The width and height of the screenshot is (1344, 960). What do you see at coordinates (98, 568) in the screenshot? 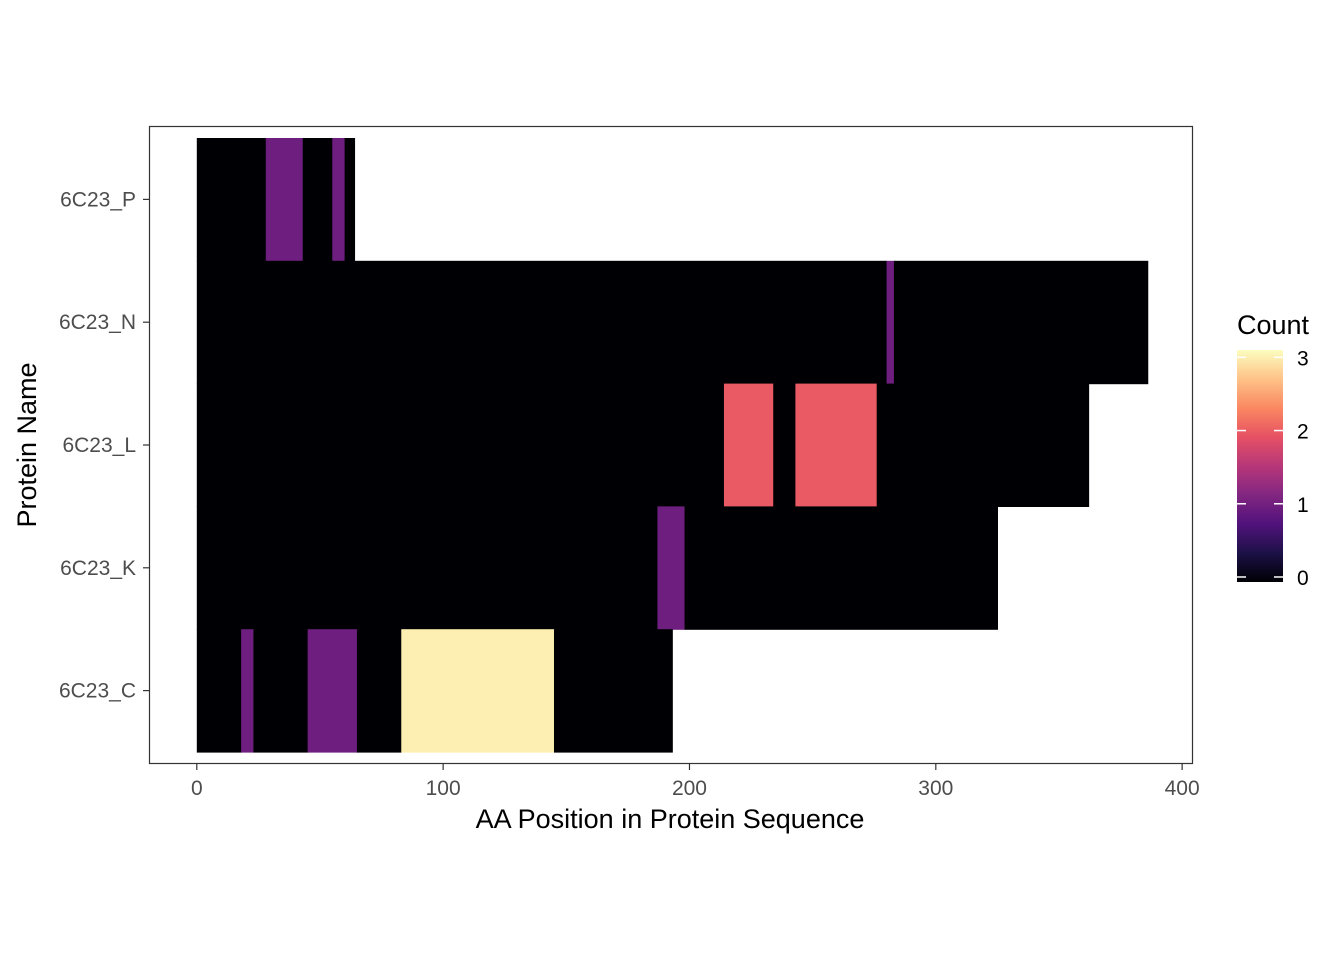
I see `y-tick-label: 6C23_K` at bounding box center [98, 568].